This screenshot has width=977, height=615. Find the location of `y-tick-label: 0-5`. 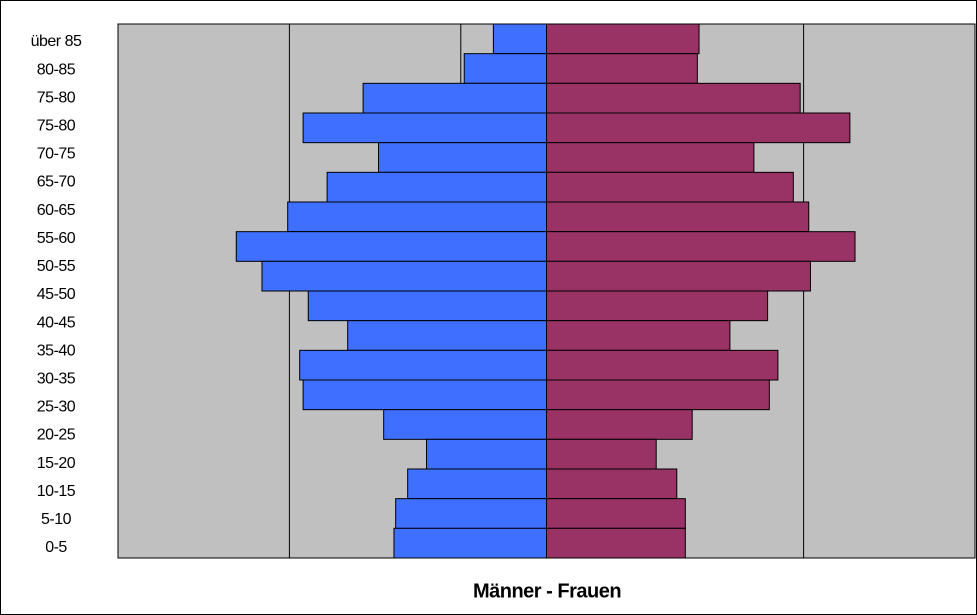

y-tick-label: 0-5 is located at coordinates (56, 547).